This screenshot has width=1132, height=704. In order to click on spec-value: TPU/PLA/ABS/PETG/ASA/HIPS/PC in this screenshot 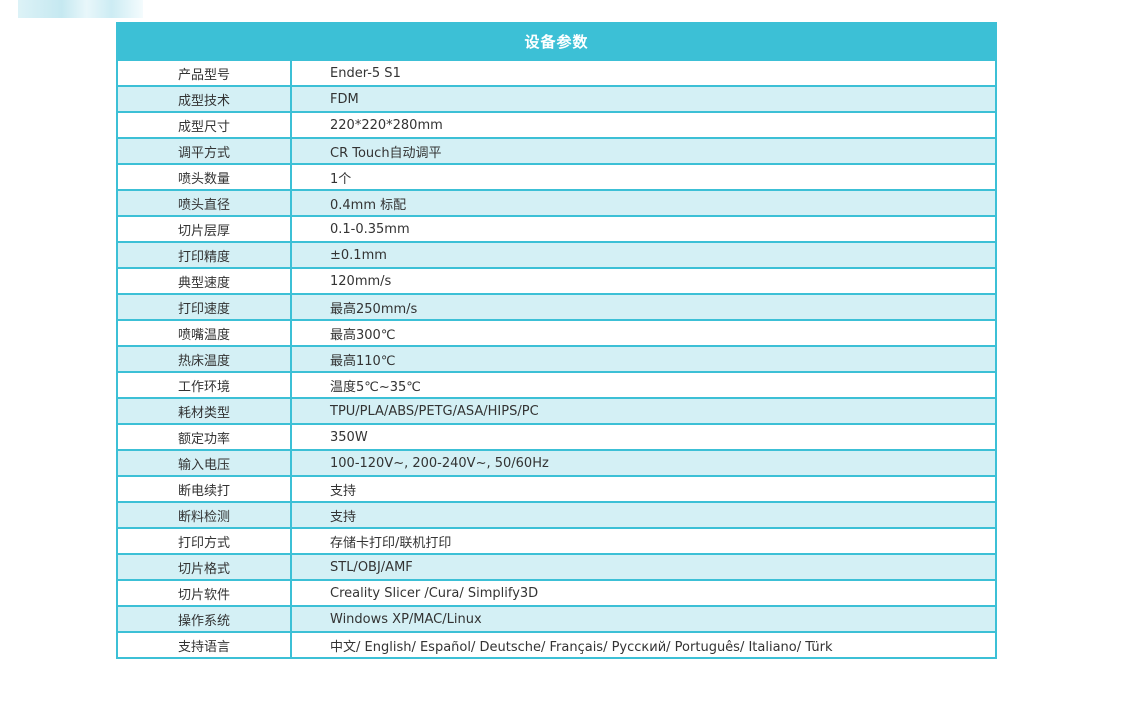, I will do `click(643, 411)`.